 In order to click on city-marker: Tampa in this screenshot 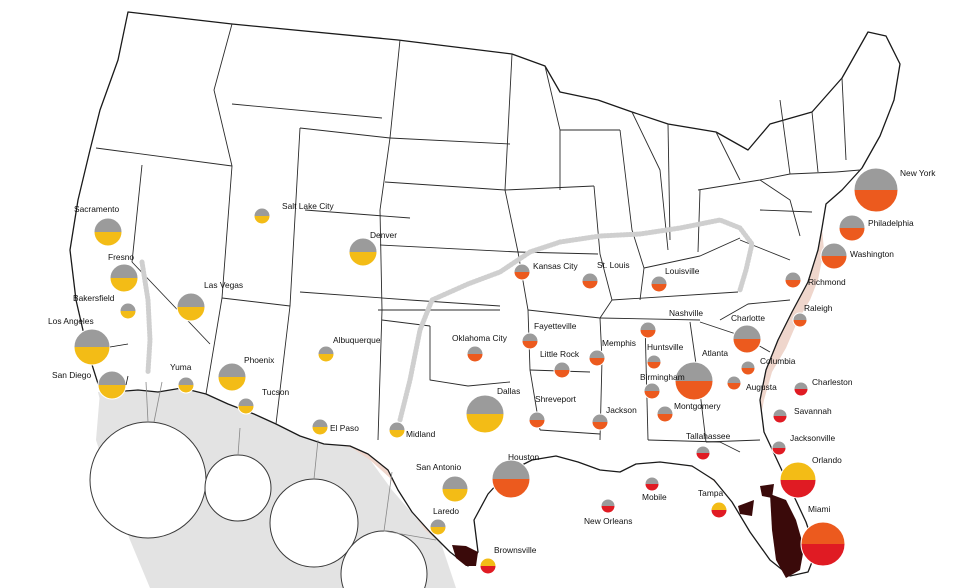, I will do `click(713, 503)`.